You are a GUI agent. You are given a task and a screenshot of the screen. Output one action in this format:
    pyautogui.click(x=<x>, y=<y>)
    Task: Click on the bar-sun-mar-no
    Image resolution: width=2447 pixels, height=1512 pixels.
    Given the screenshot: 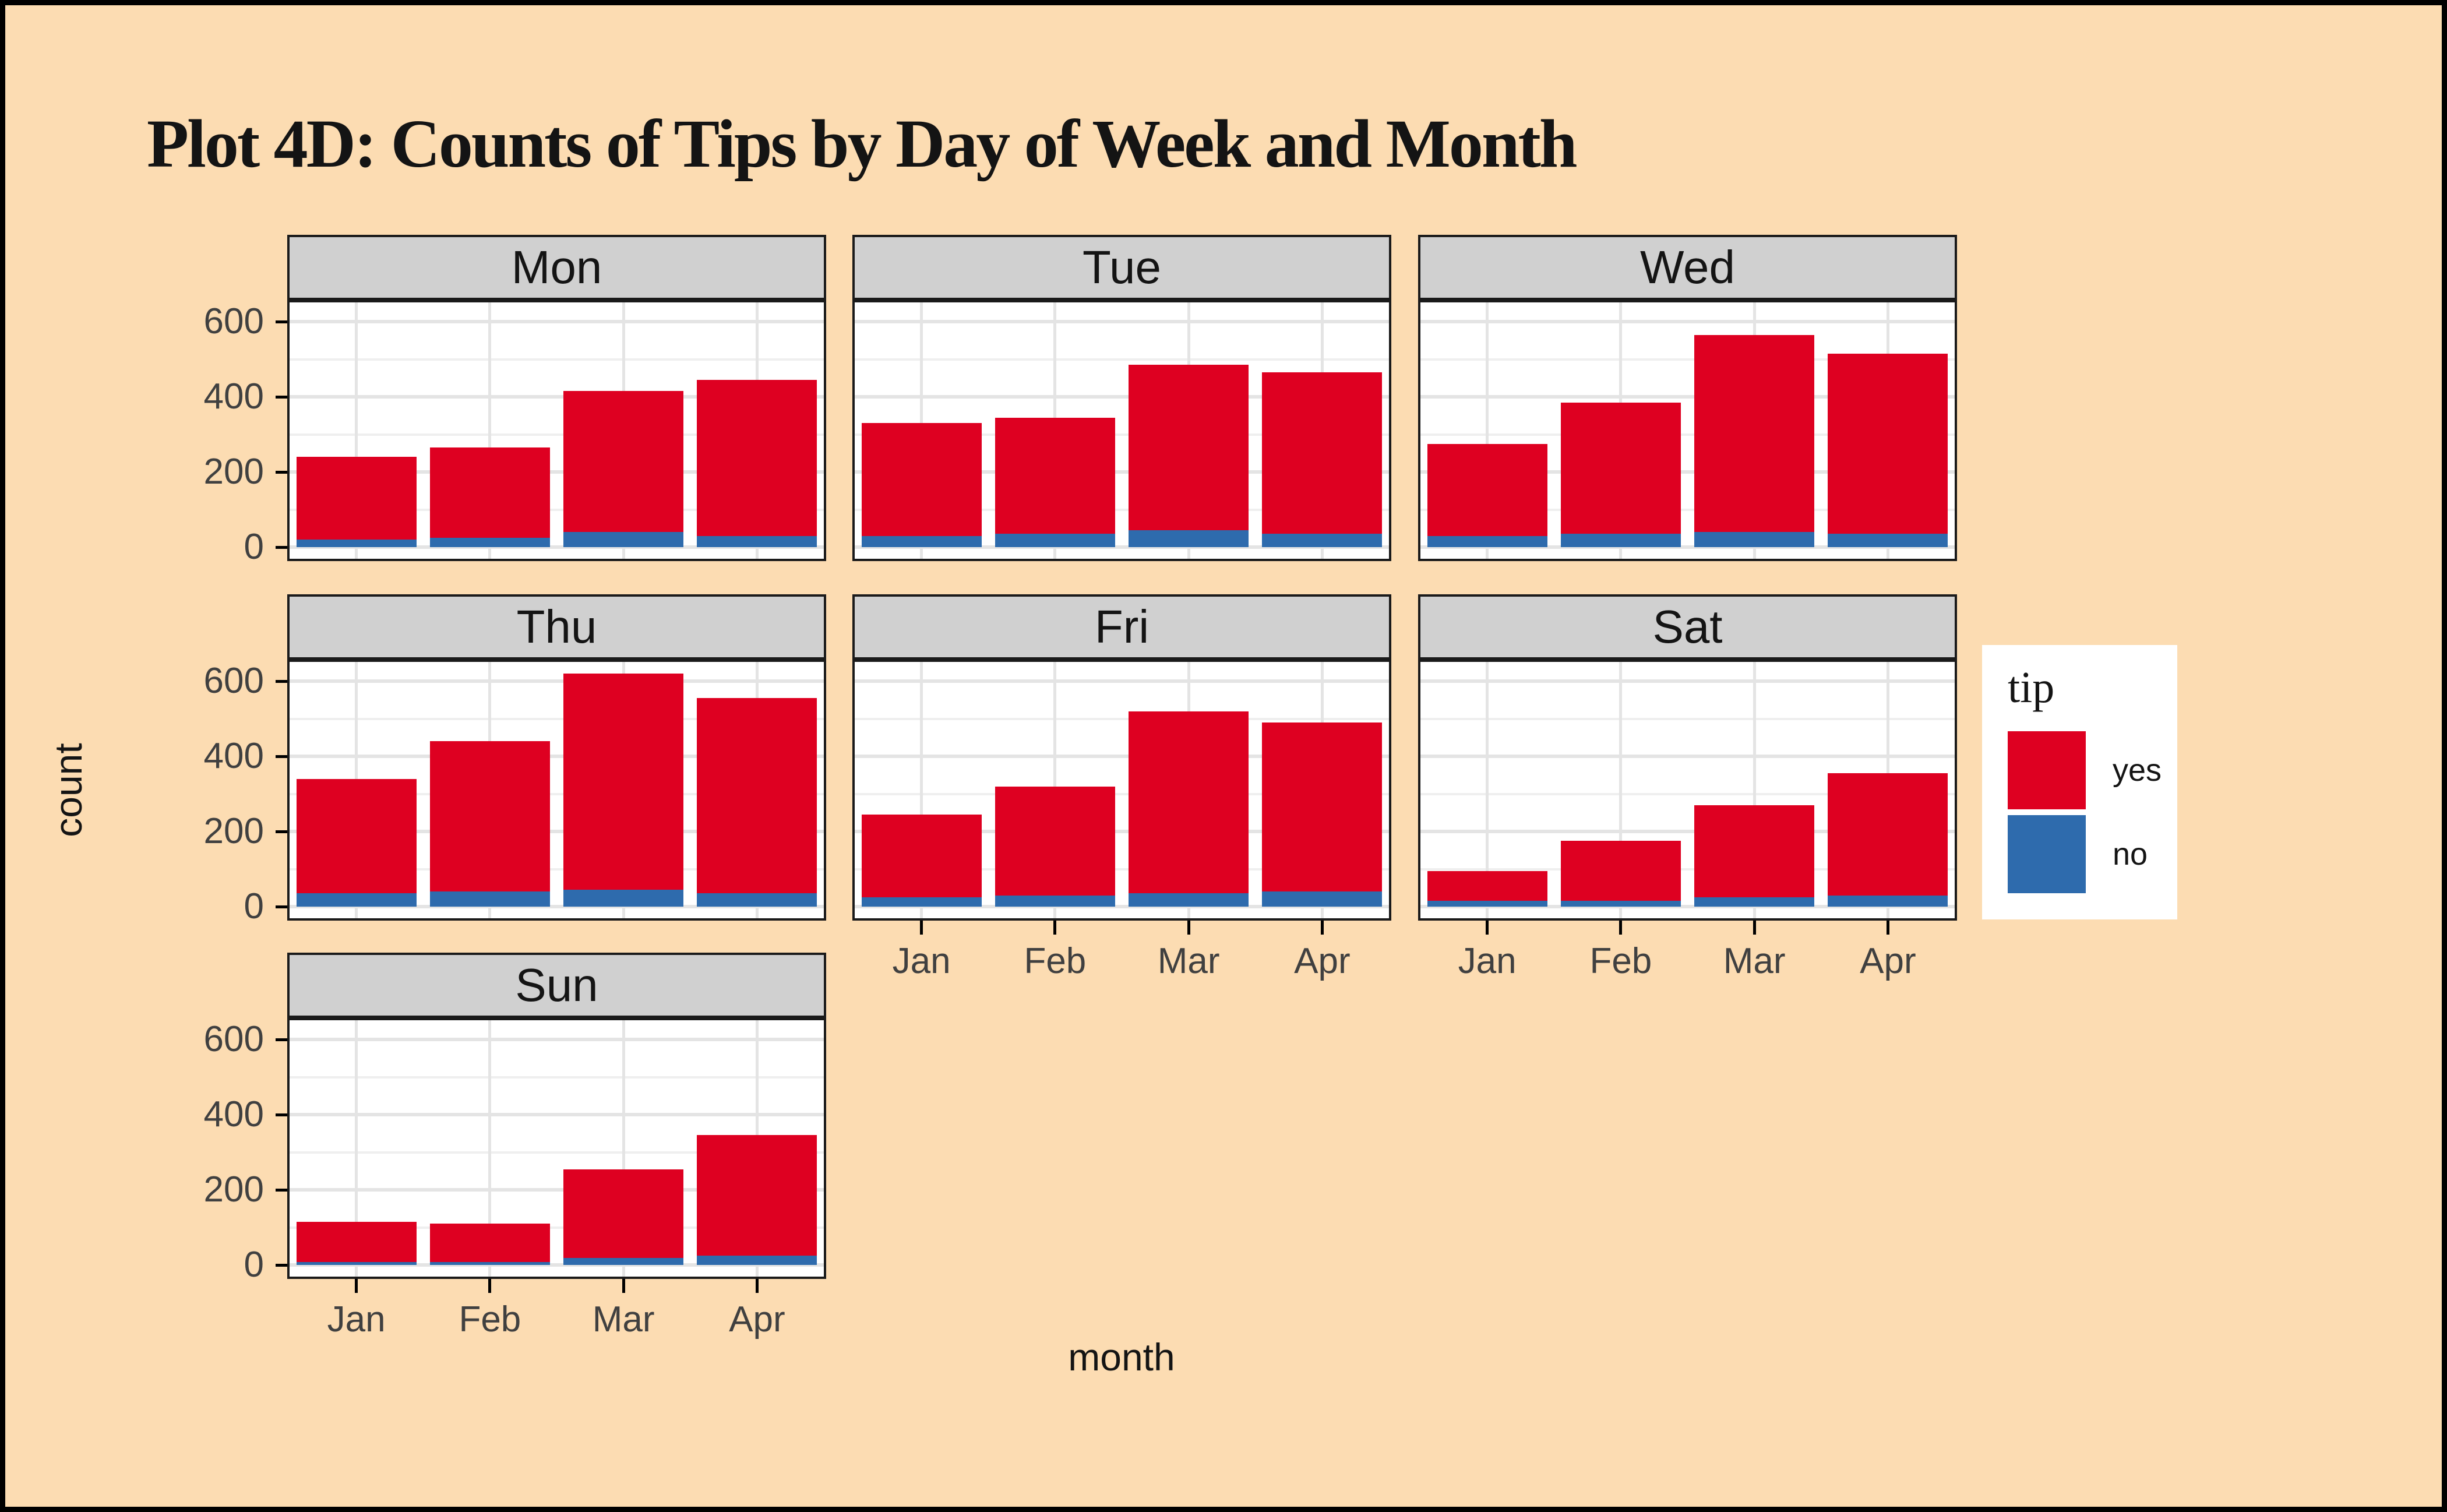 What is the action you would take?
    pyautogui.click(x=623, y=1261)
    